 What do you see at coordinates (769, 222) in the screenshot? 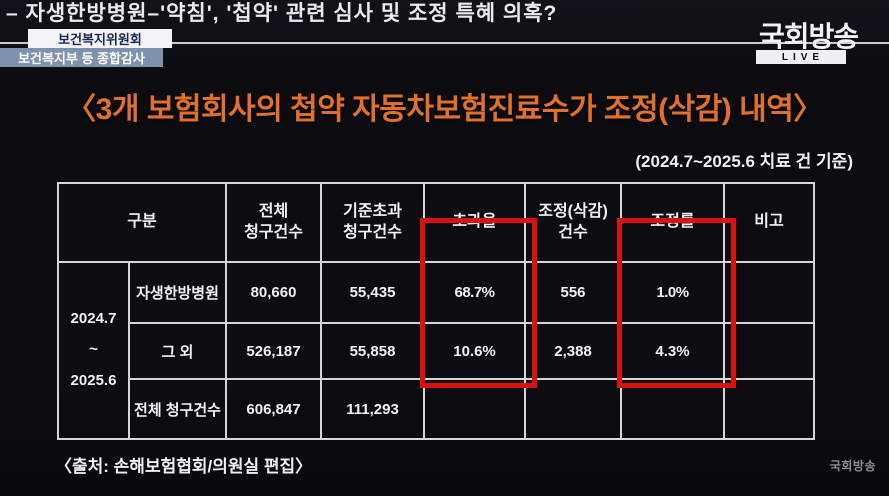
I see `header-note: 비고` at bounding box center [769, 222].